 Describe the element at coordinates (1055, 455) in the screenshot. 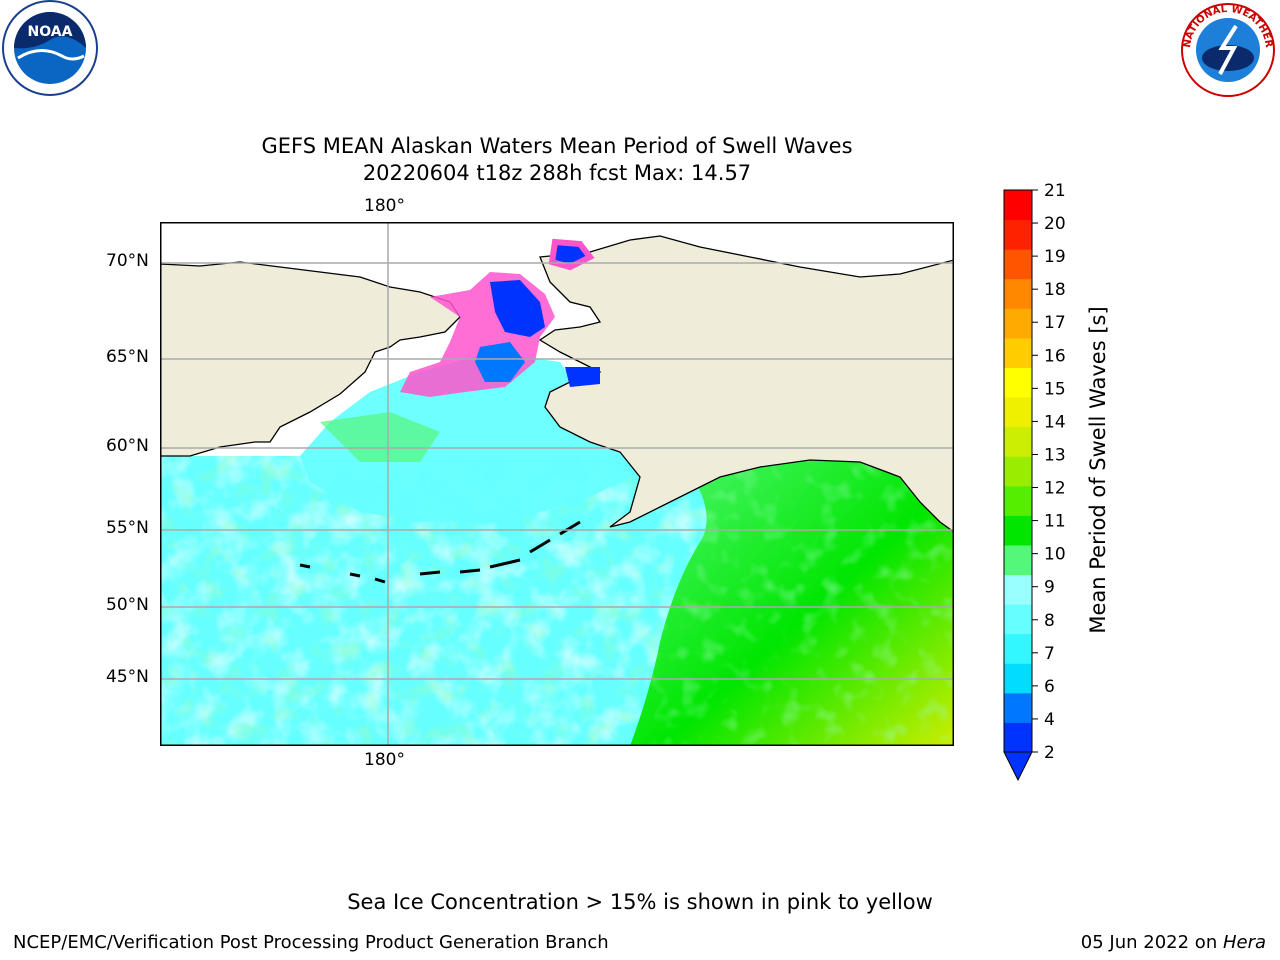

I see `colorbar-tick-label: 13` at that location.